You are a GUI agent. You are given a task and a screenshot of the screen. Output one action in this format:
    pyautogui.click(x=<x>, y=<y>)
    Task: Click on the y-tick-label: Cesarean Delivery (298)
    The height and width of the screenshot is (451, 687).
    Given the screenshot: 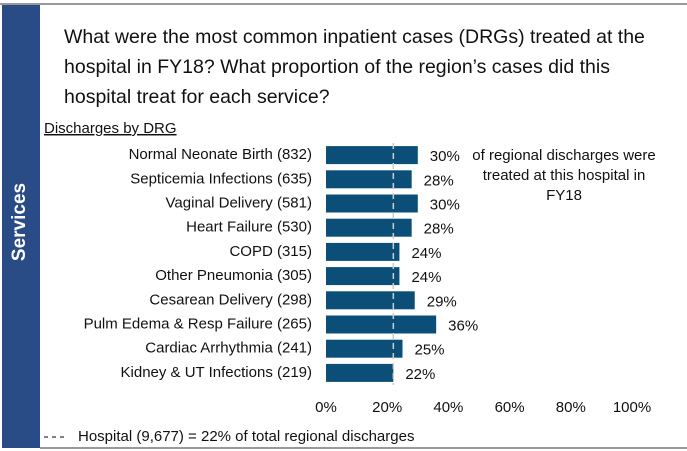 What is the action you would take?
    pyautogui.click(x=230, y=299)
    